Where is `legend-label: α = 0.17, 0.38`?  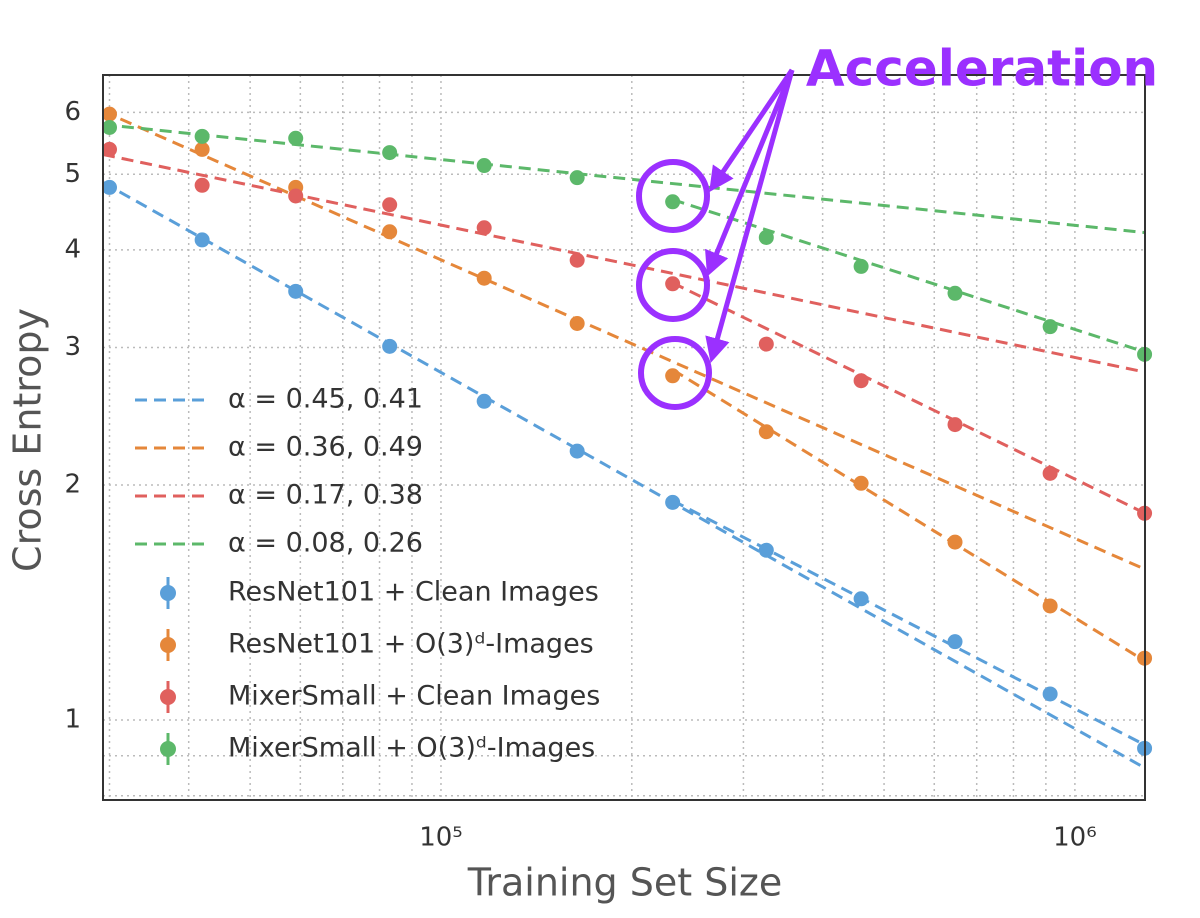
legend-label: α = 0.17, 0.38 is located at coordinates (325, 495).